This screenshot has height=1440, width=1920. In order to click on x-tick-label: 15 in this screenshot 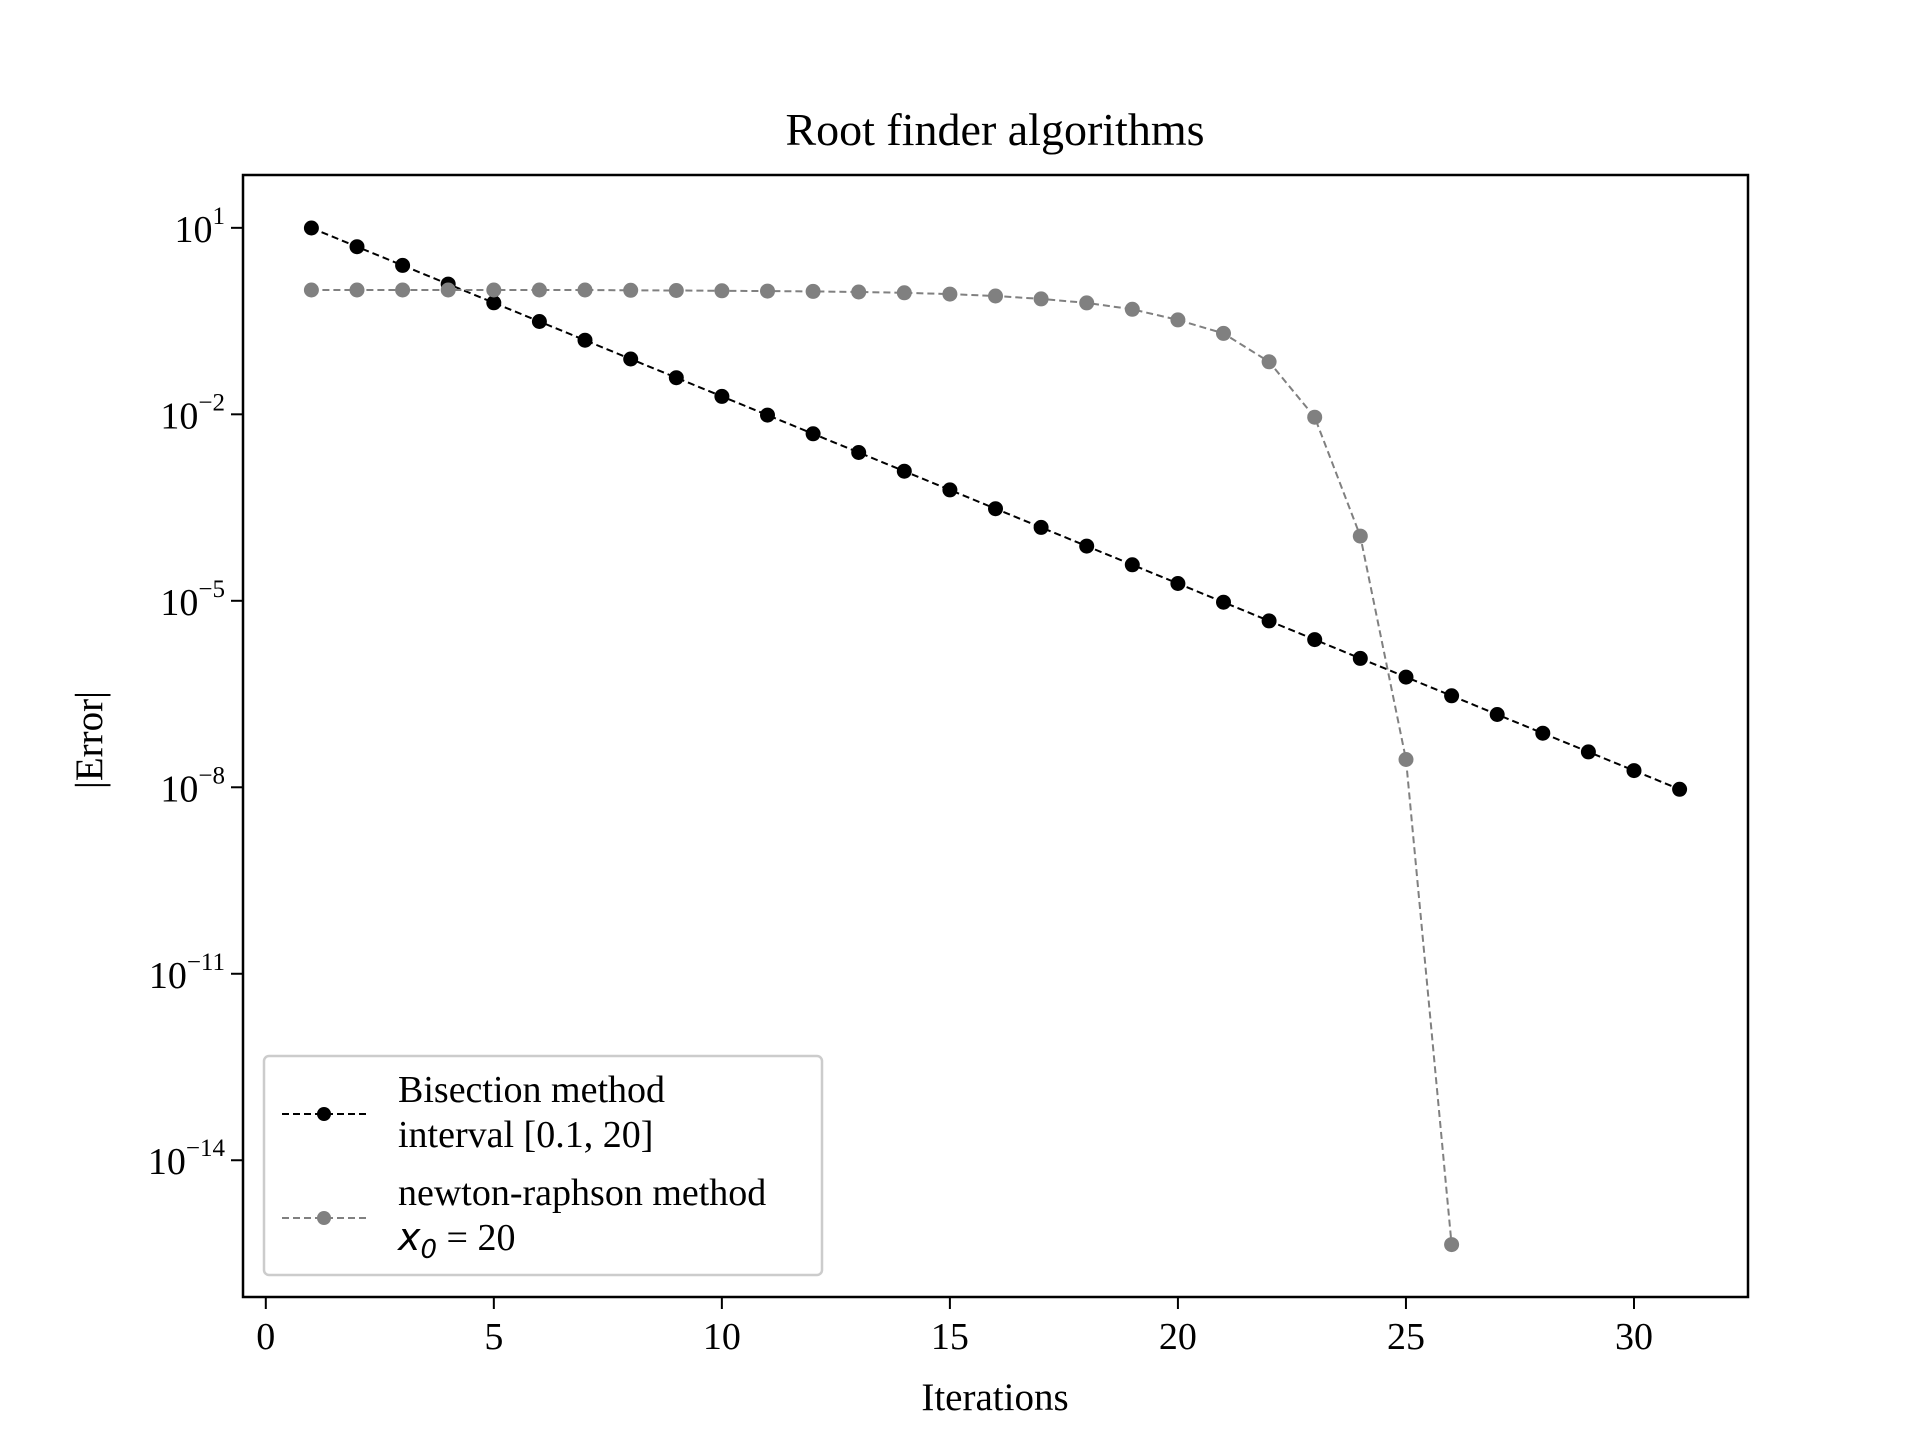, I will do `click(950, 1337)`.